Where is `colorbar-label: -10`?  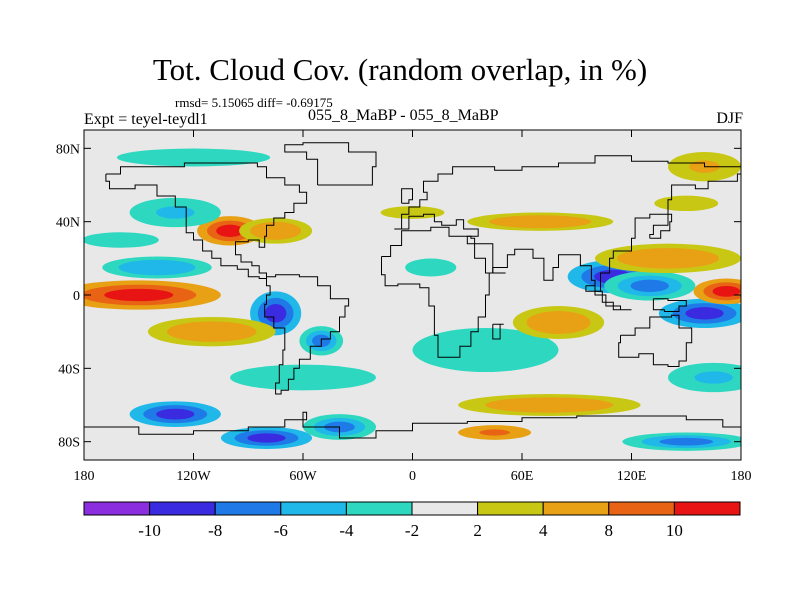 colorbar-label: -10 is located at coordinates (149, 530).